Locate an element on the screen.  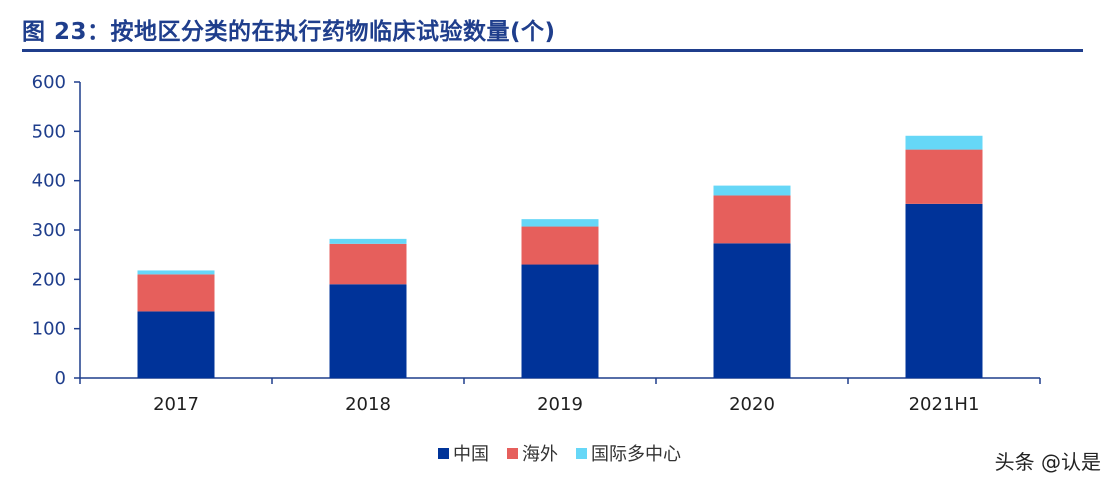
bar-2-2019 is located at coordinates (560, 223).